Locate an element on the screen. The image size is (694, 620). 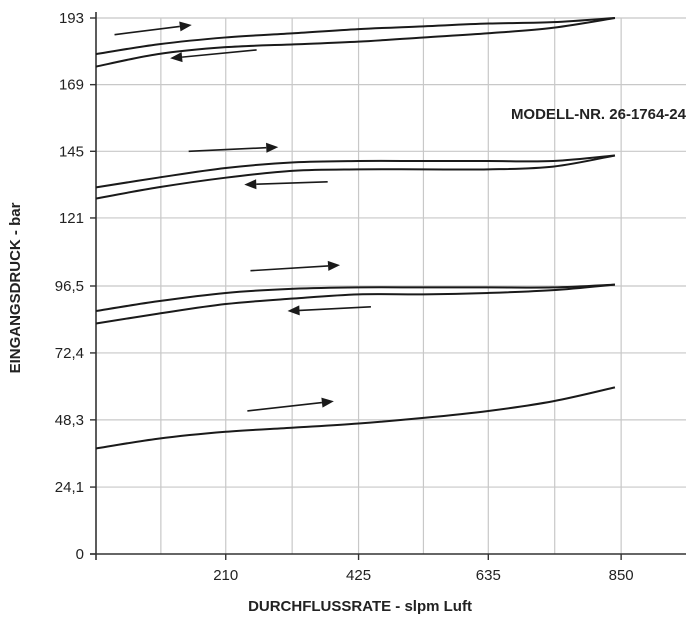
x-tick-label: 850 is located at coordinates (621, 575).